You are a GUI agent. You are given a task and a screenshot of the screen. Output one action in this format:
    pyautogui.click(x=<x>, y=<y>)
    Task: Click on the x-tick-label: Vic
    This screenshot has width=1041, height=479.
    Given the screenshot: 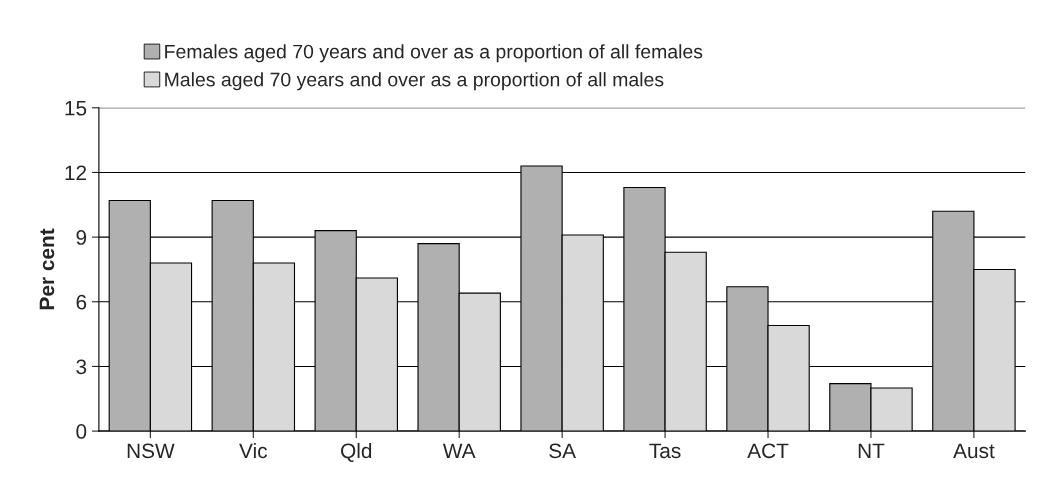 What is the action you would take?
    pyautogui.click(x=253, y=450)
    